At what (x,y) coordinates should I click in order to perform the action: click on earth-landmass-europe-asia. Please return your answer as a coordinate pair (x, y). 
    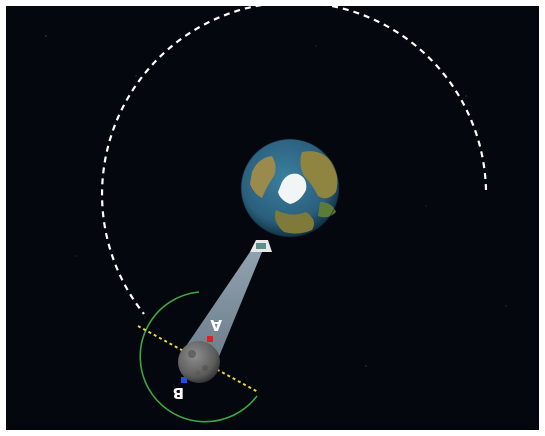
    Looking at the image, I should click on (319, 175).